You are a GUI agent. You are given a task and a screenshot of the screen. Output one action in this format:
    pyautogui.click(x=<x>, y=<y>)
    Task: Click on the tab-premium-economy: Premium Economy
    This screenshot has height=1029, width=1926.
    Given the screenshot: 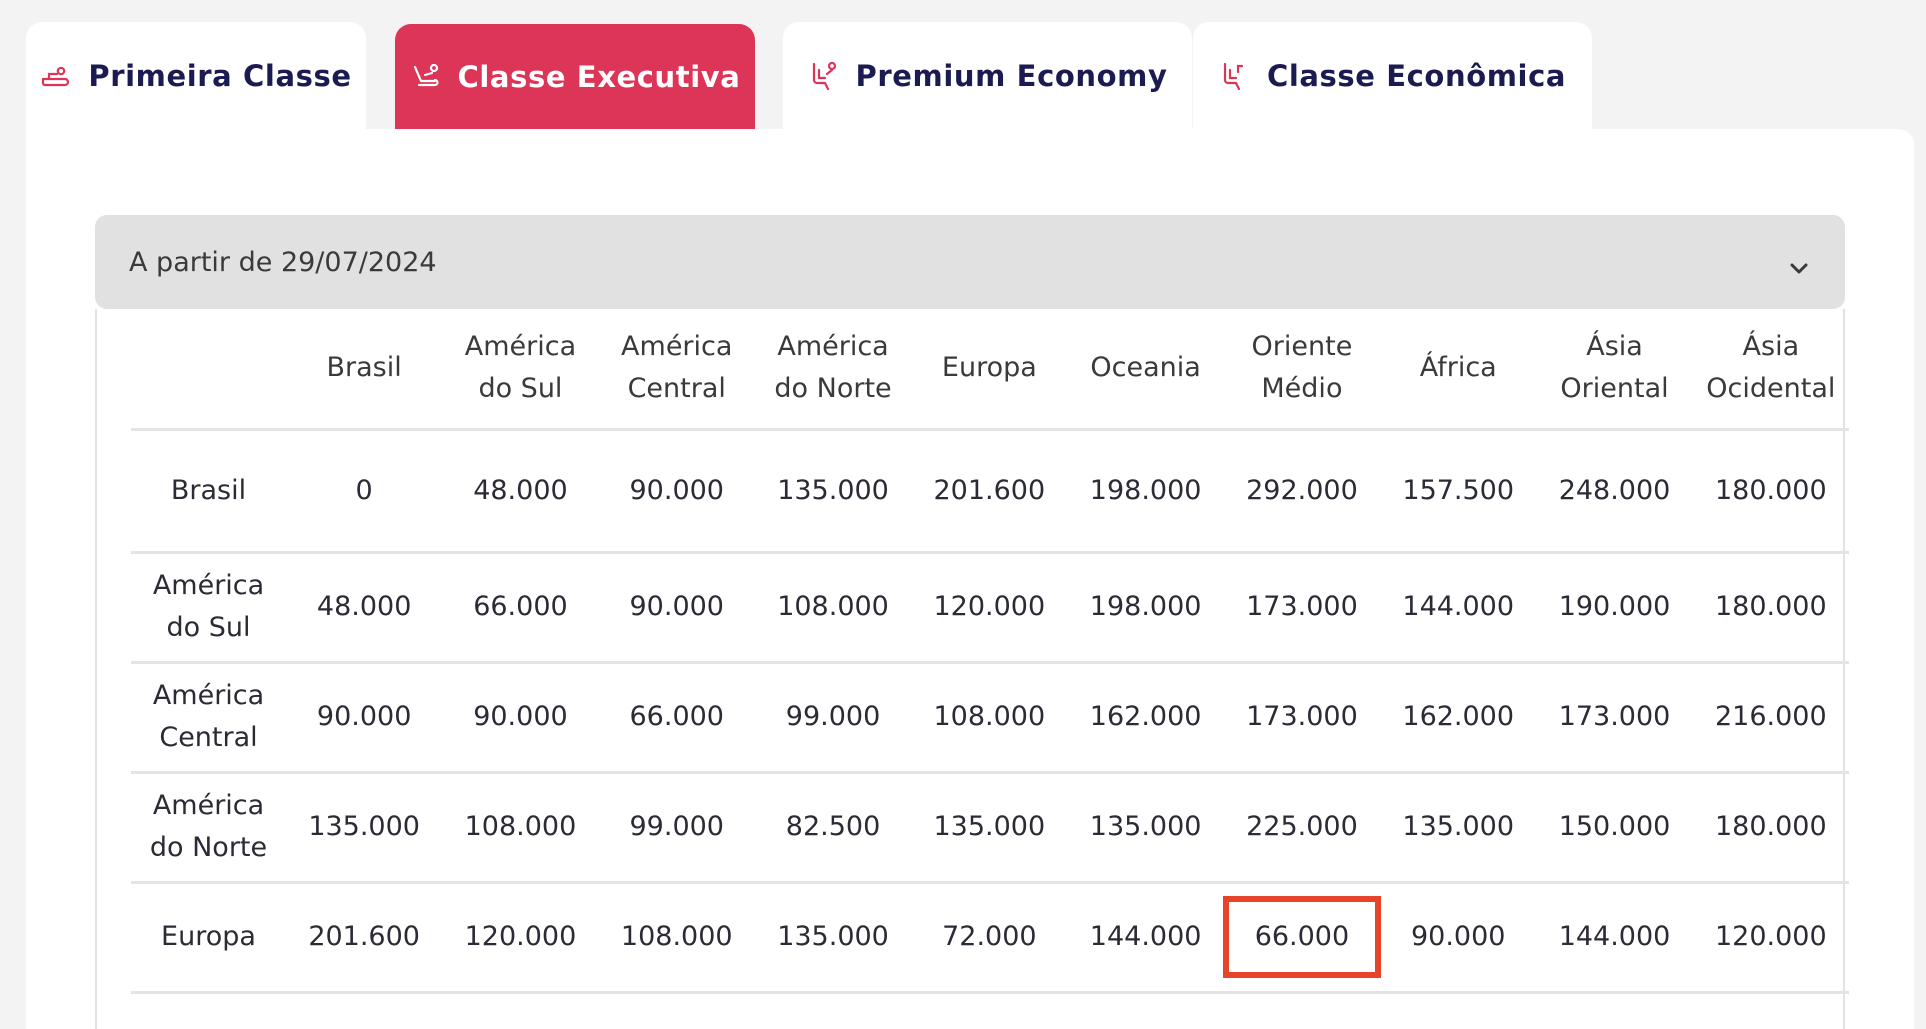 What is the action you would take?
    pyautogui.click(x=987, y=76)
    